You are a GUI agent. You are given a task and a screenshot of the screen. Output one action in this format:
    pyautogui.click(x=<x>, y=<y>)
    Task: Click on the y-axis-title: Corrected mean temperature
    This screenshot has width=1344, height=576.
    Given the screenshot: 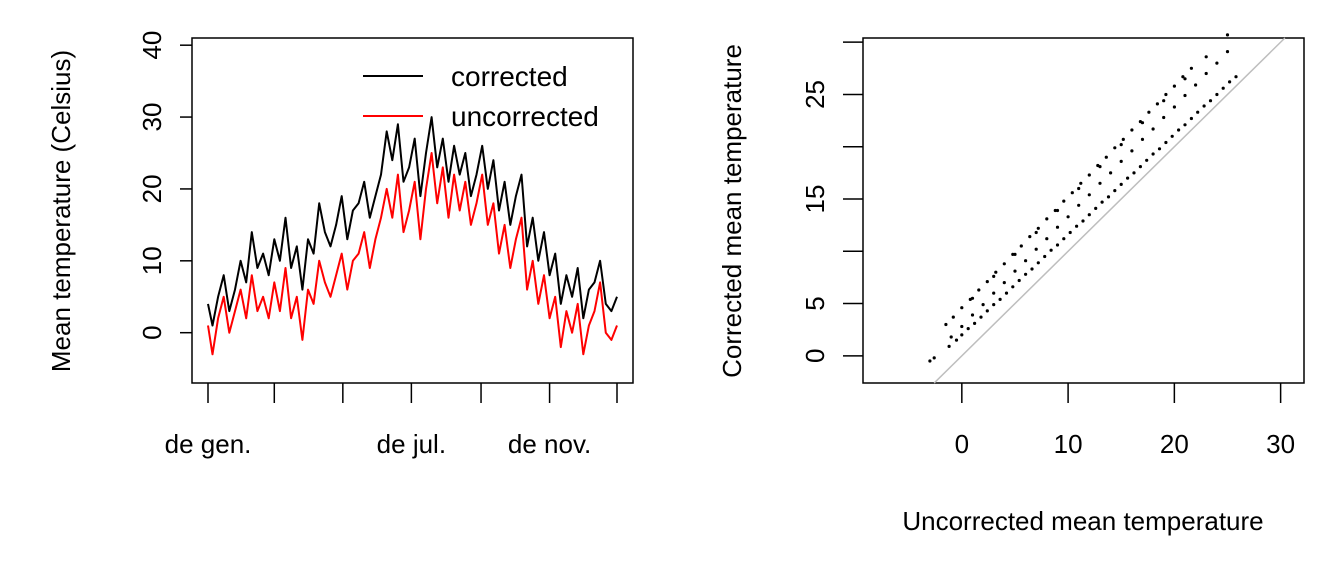 What is the action you would take?
    pyautogui.click(x=732, y=211)
    